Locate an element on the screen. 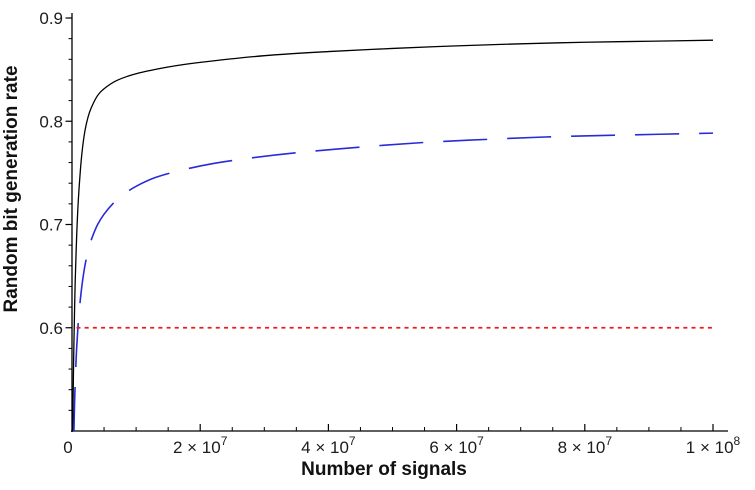 The height and width of the screenshot is (490, 755). x-axis-title: Number of signals is located at coordinates (384, 469).